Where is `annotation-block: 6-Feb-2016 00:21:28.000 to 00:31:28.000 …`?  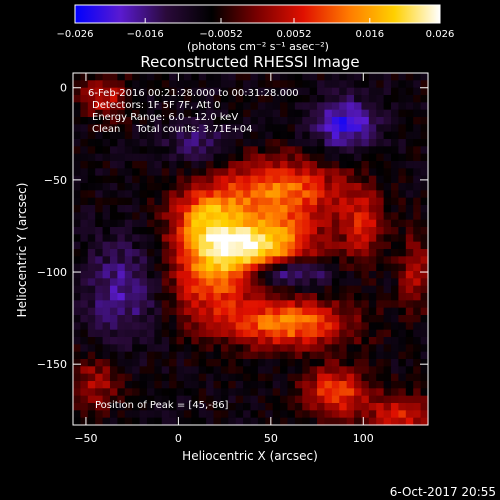
annotation-block: 6-Feb-2016 00:21:28.000 to 00:31:28.000 … is located at coordinates (193, 111).